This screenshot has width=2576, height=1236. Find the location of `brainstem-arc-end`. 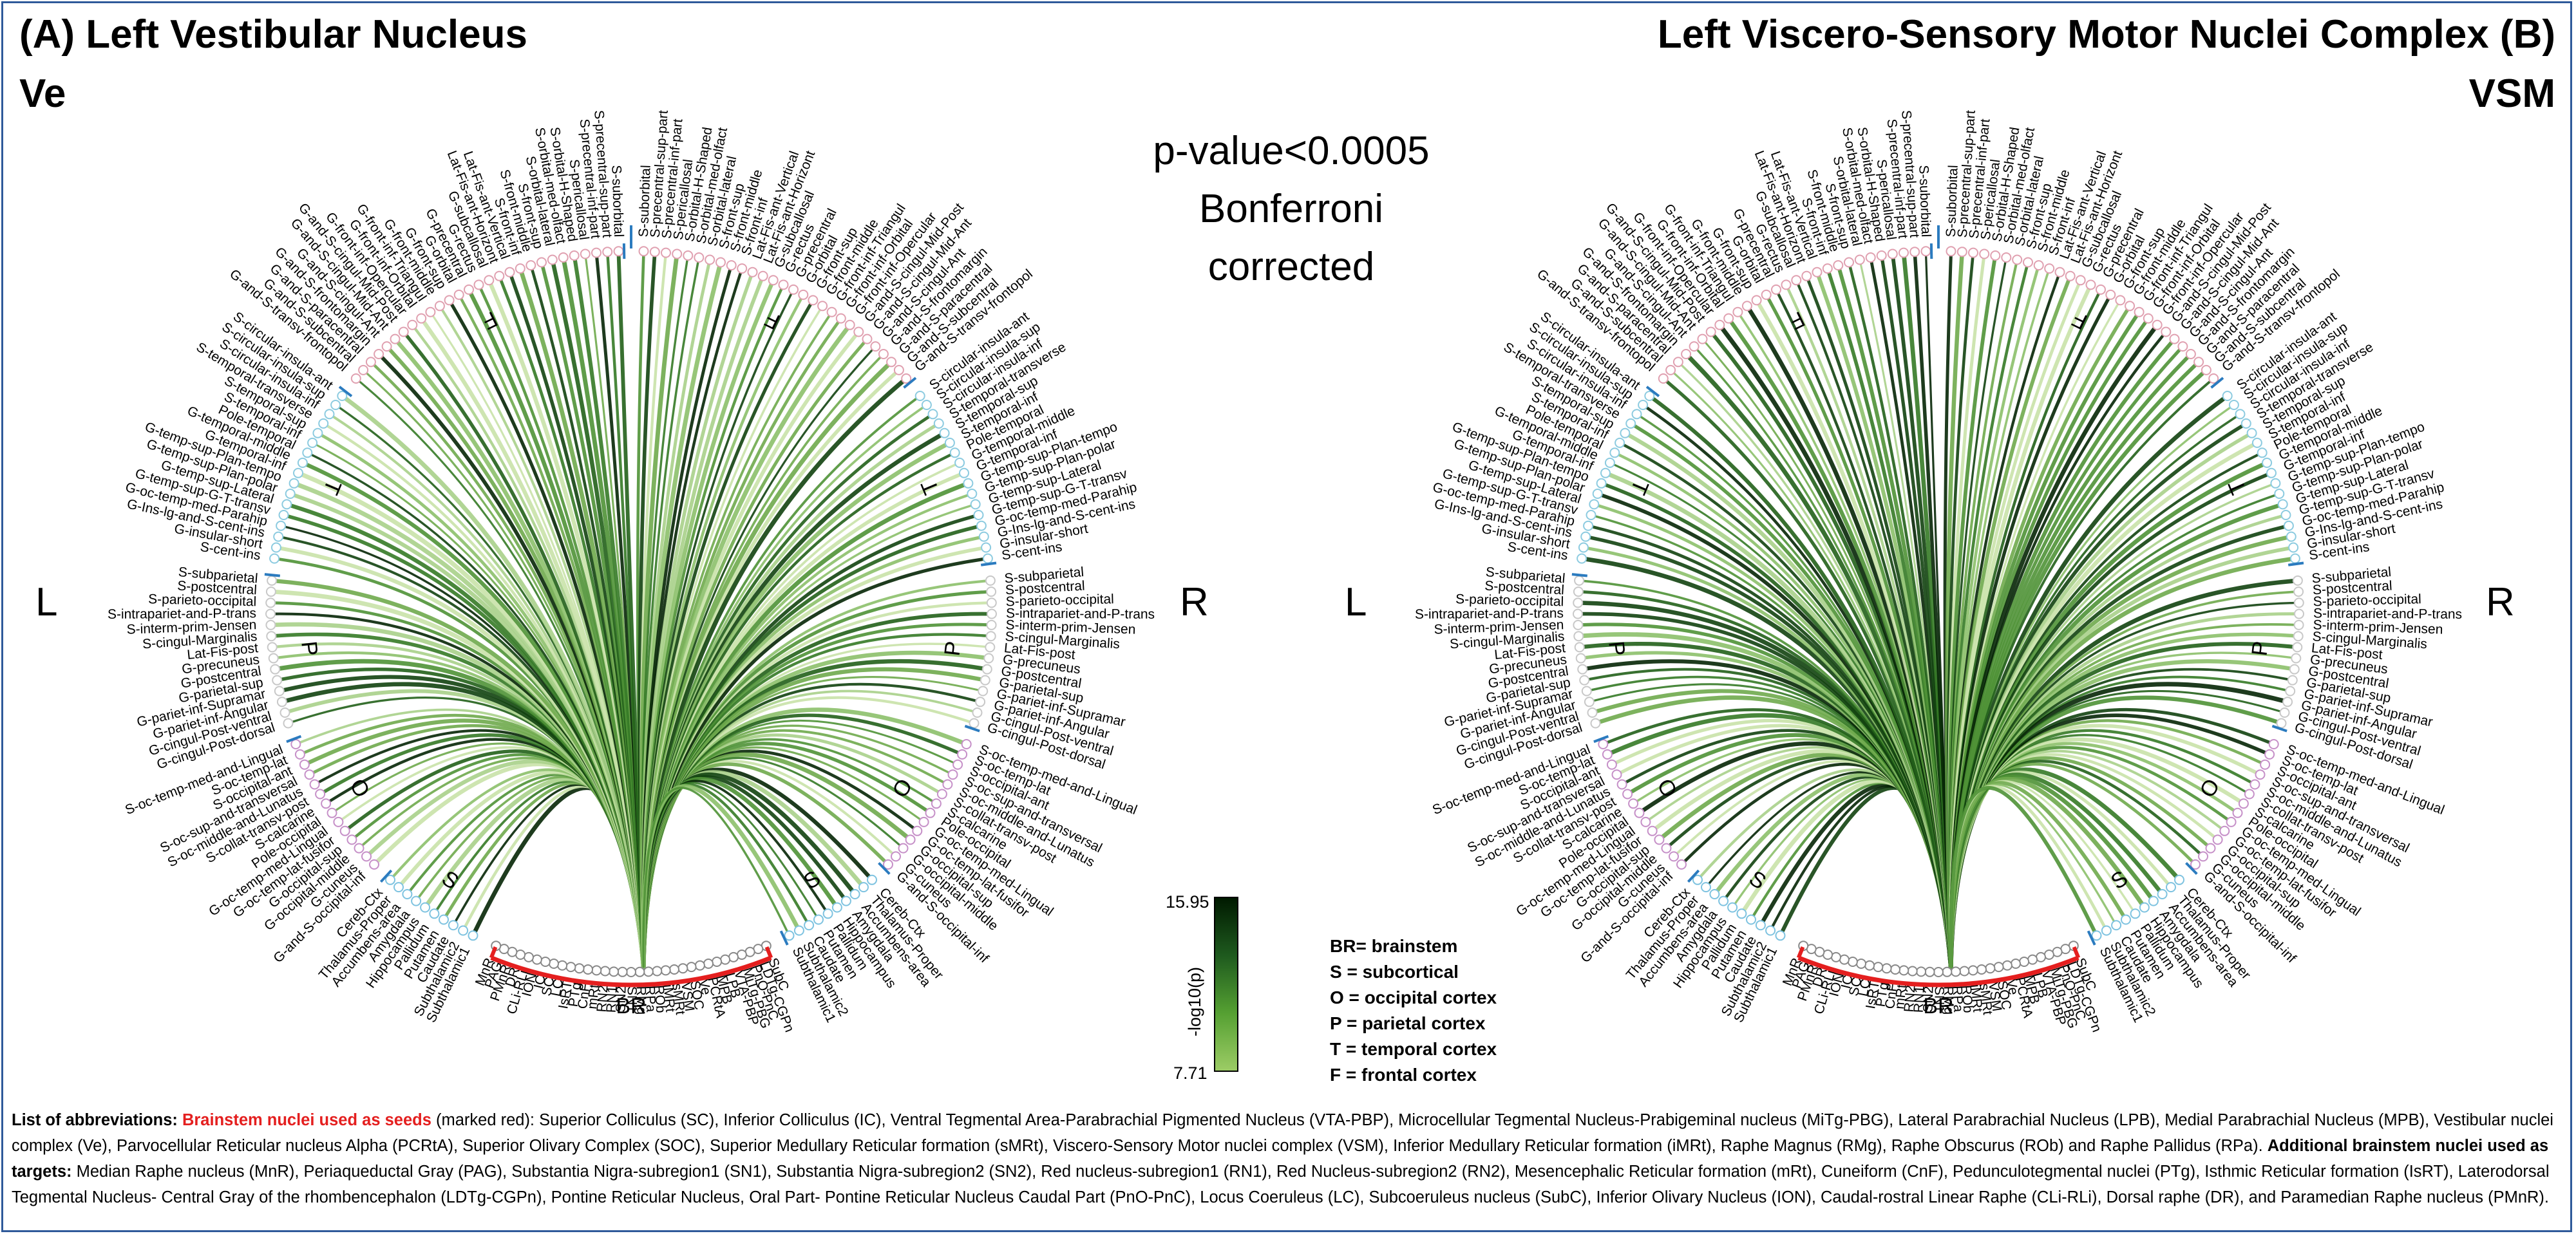

brainstem-arc-end is located at coordinates (2076, 953).